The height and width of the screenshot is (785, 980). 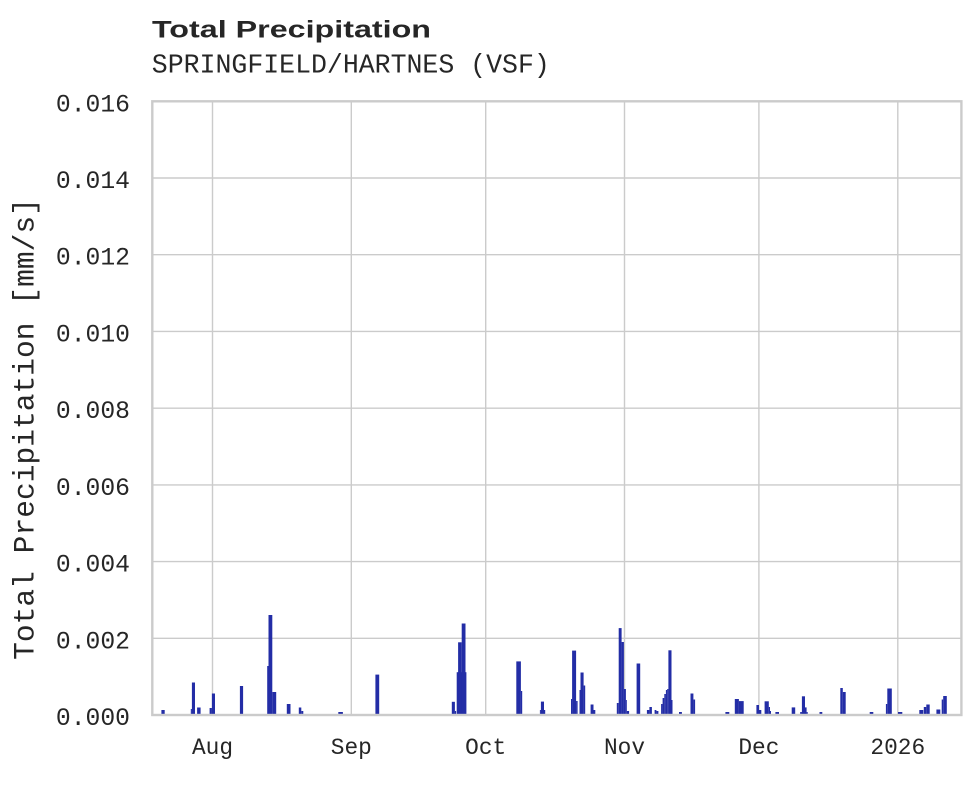 I want to click on svg-text: 0.016, so click(x=93, y=105).